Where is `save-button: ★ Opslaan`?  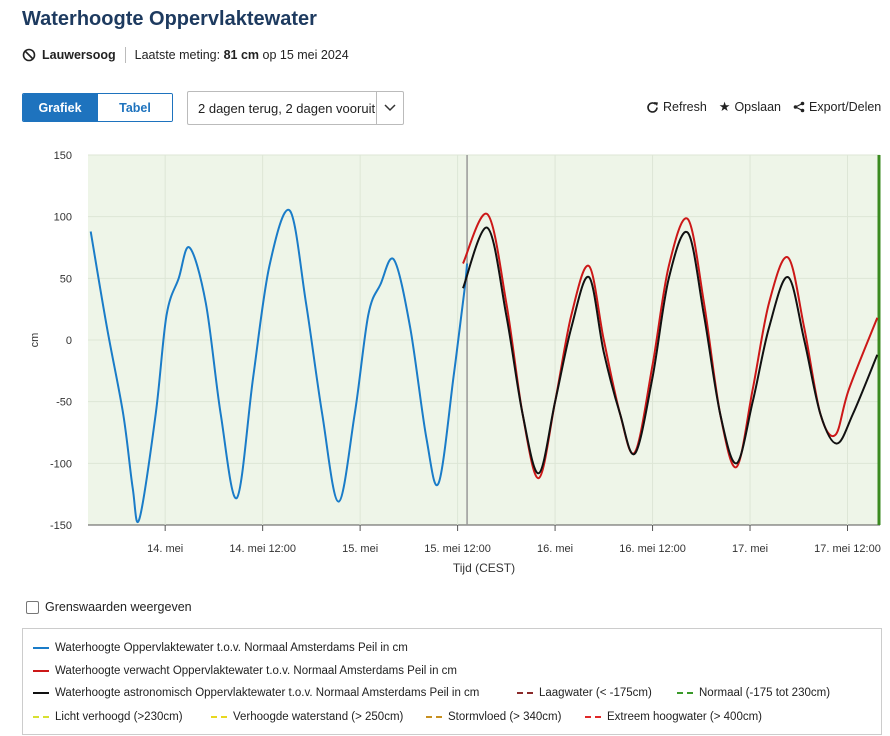 save-button: ★ Opslaan is located at coordinates (750, 107).